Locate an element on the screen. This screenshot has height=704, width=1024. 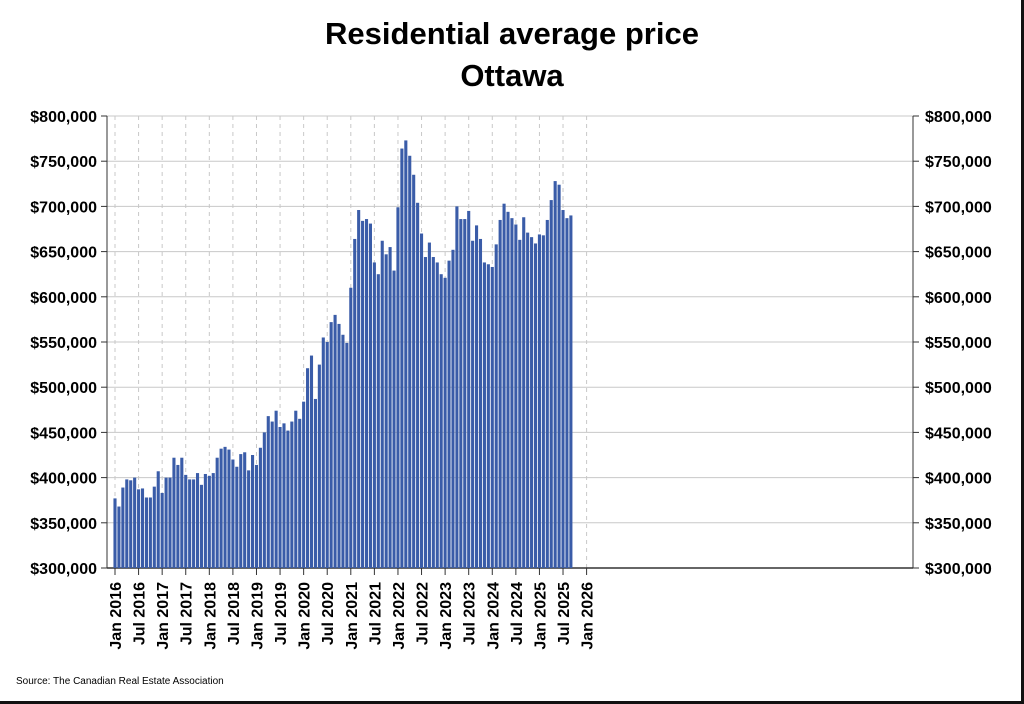
x-tick-label: Jan 2016 is located at coordinates (116, 616).